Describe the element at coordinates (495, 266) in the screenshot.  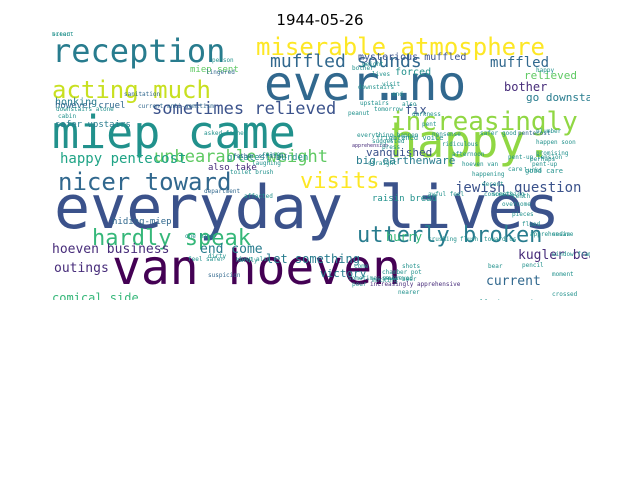
I see `cloud-word: bear` at that location.